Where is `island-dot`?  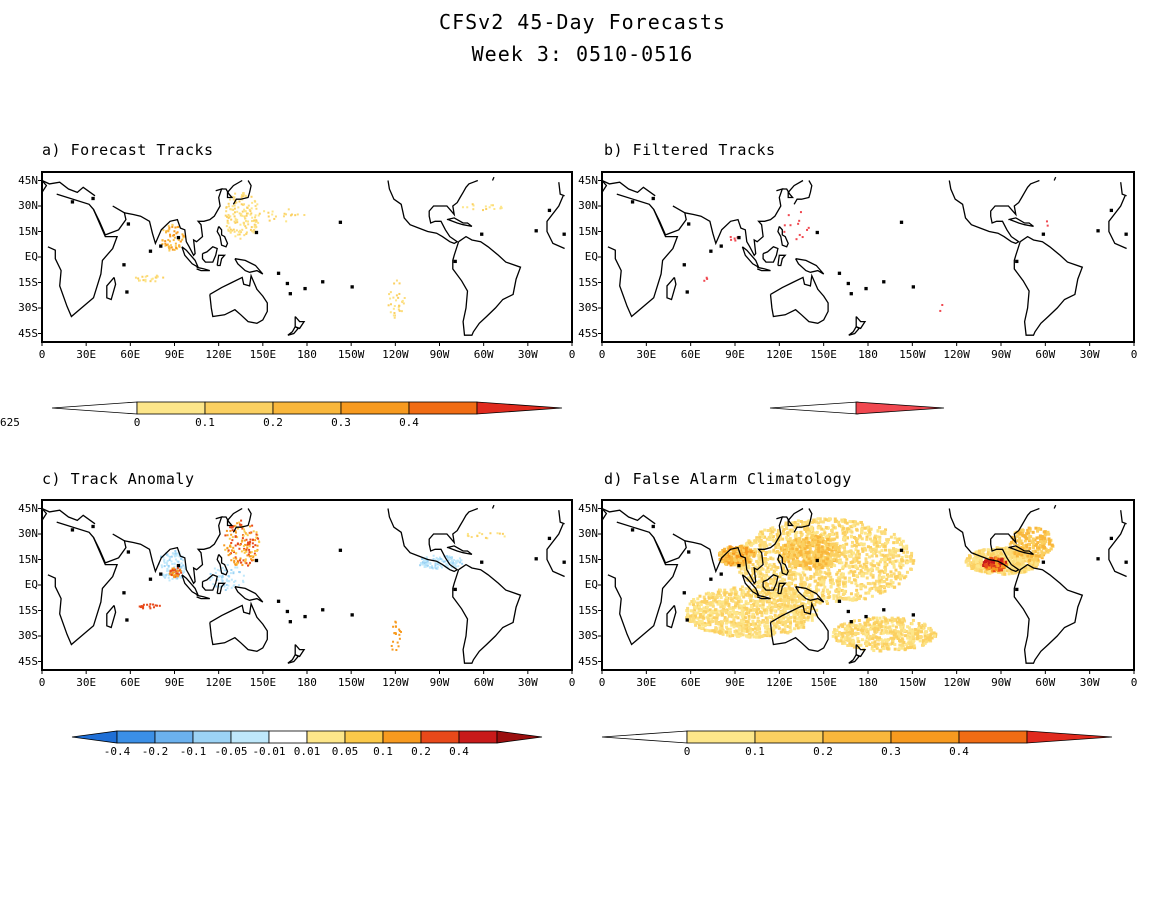
island-dot is located at coordinates (482, 234).